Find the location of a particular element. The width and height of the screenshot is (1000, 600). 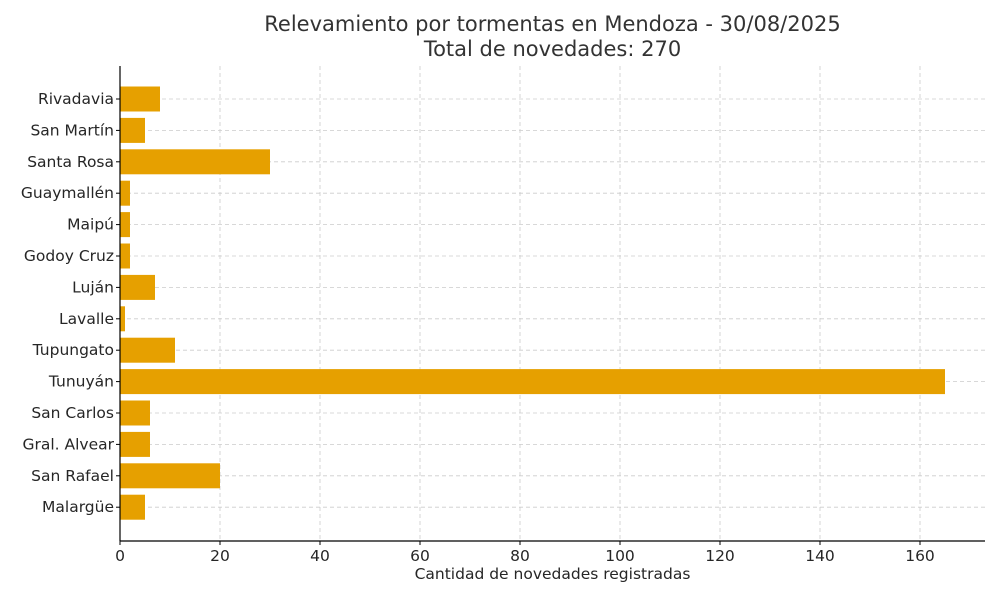

y-tick-label: San Rafael is located at coordinates (72, 476).